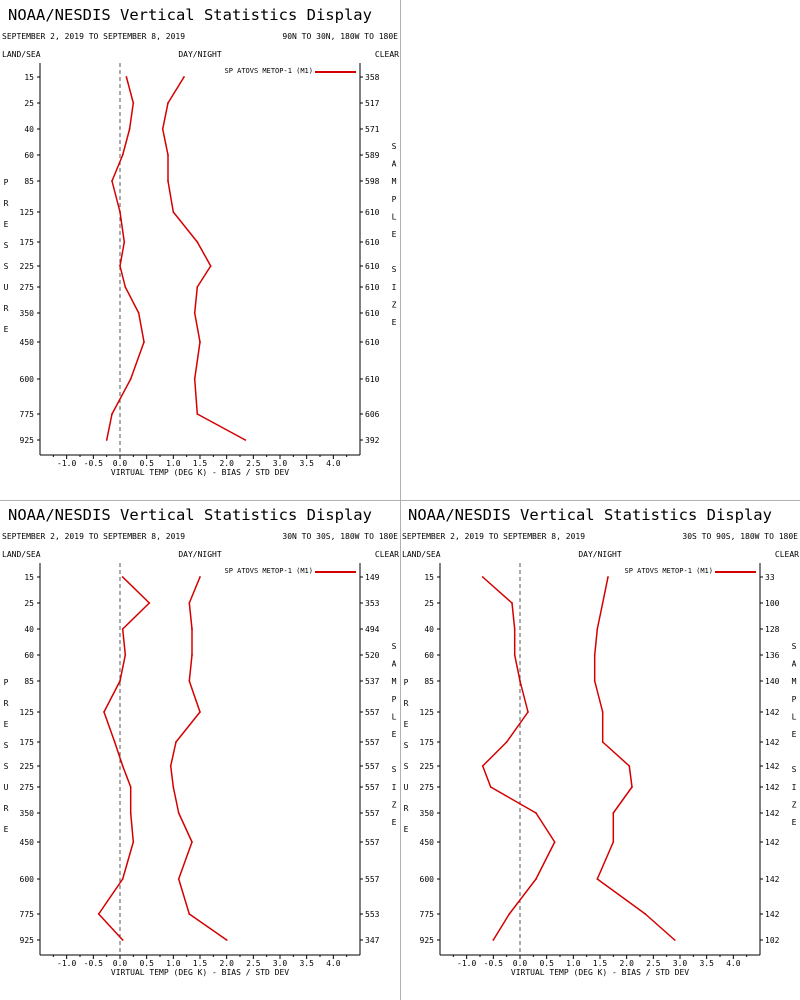  Describe the element at coordinates (27, 342) in the screenshot. I see `pressure-tick-label: 450` at that location.